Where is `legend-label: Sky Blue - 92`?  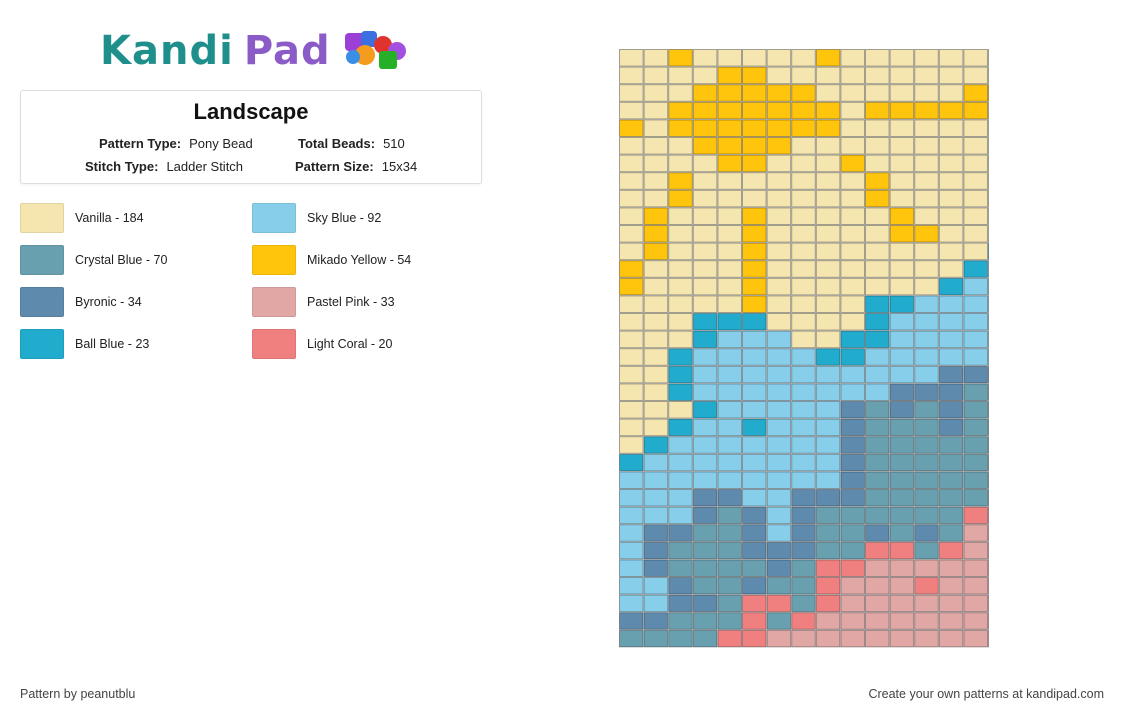 legend-label: Sky Blue - 92 is located at coordinates (344, 218).